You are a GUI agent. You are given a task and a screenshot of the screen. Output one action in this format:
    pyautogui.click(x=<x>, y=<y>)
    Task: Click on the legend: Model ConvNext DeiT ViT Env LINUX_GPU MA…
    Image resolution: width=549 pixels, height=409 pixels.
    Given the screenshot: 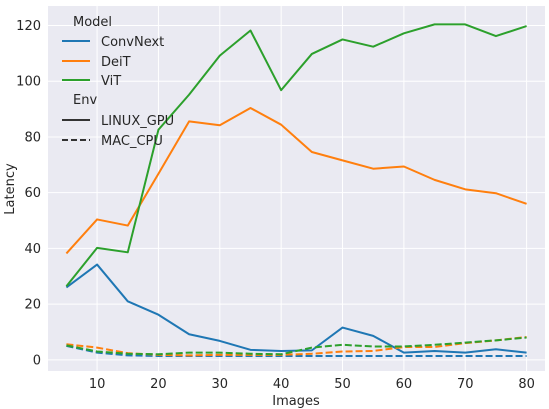 What is the action you would take?
    pyautogui.click(x=118, y=82)
    